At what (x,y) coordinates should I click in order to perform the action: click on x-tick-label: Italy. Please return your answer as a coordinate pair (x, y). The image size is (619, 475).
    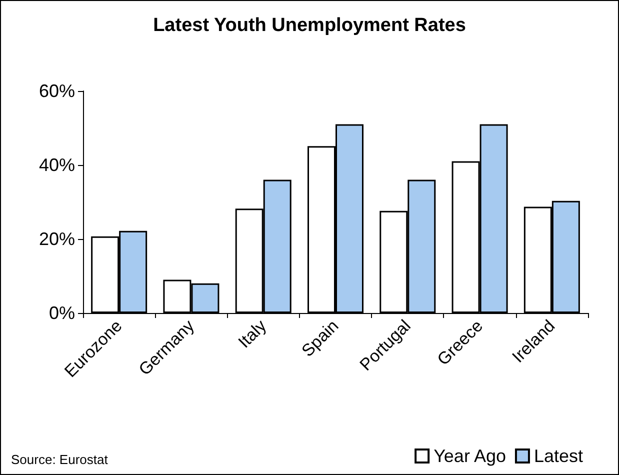
    Looking at the image, I should click on (252, 334).